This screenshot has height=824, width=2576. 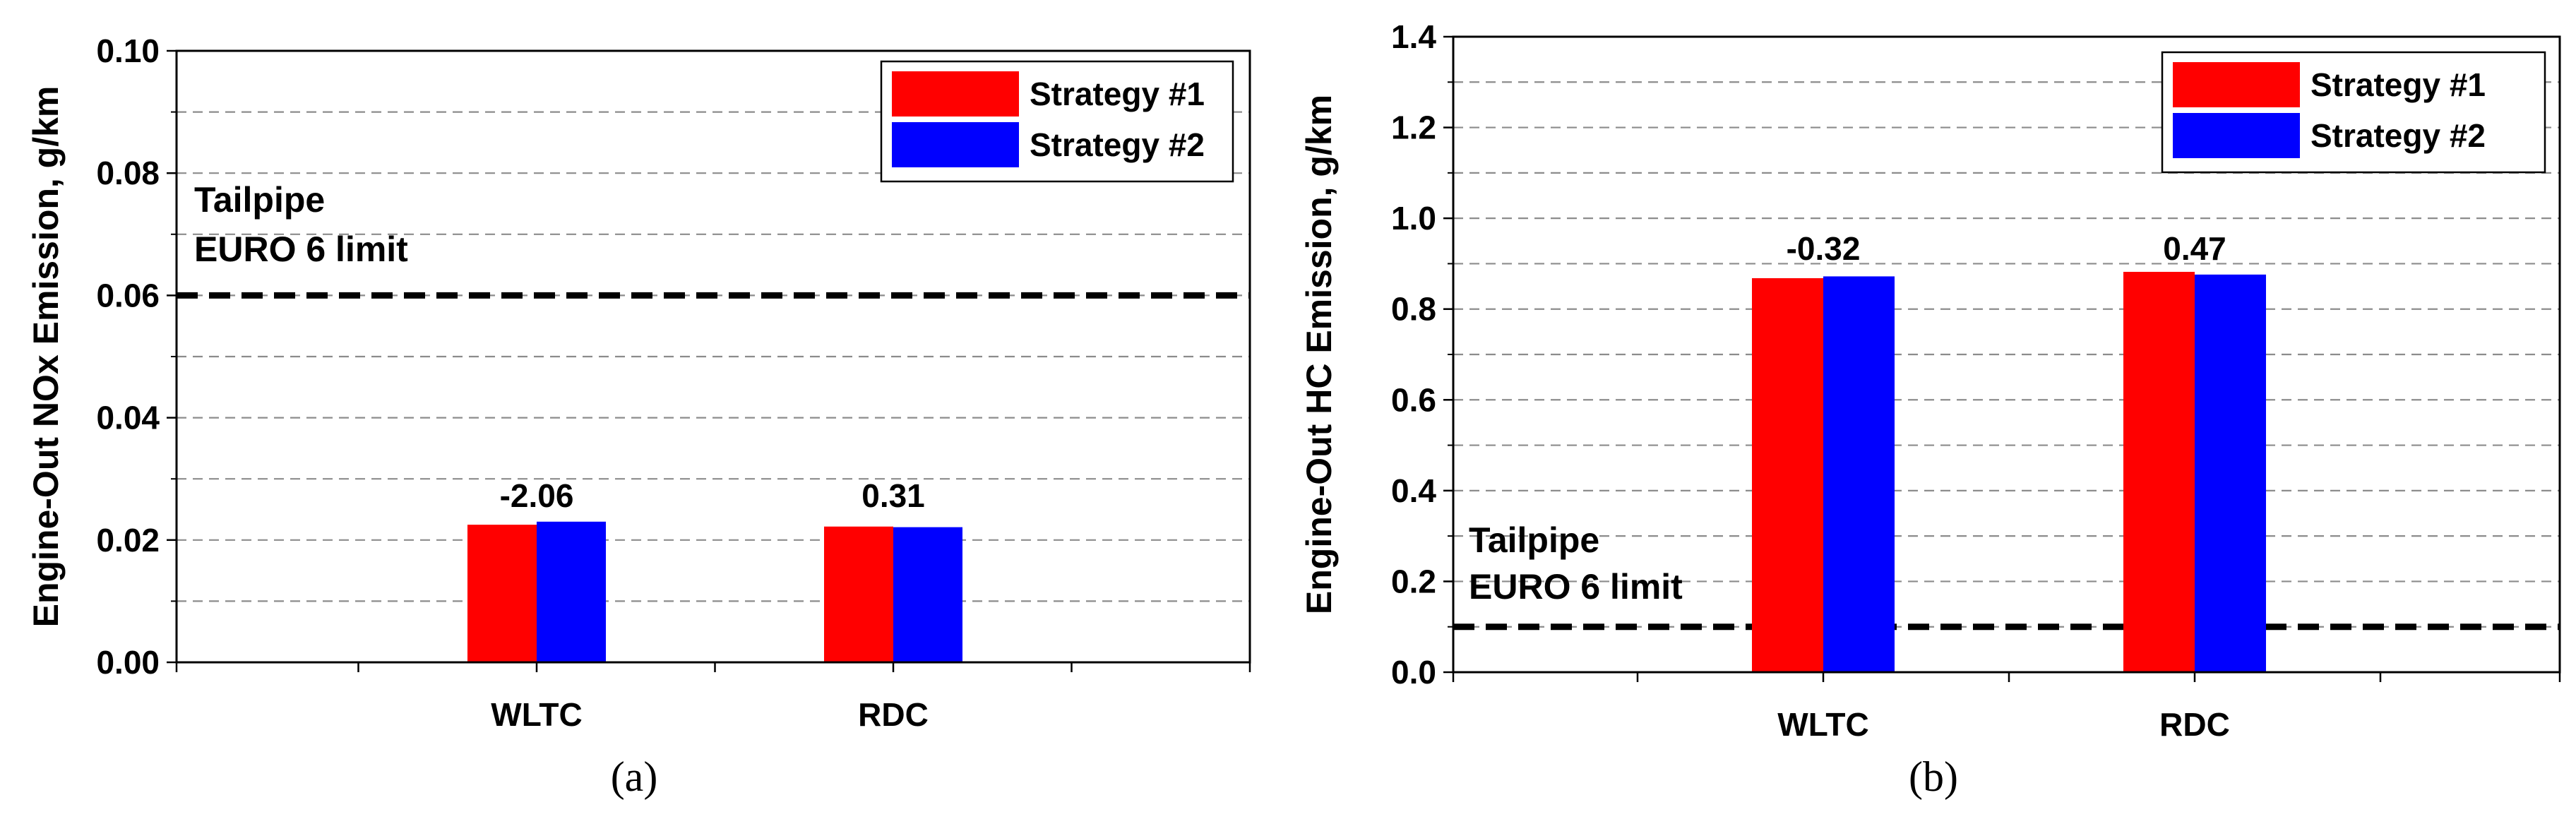 I want to click on y-tick-label: 1.4, so click(x=1413, y=36).